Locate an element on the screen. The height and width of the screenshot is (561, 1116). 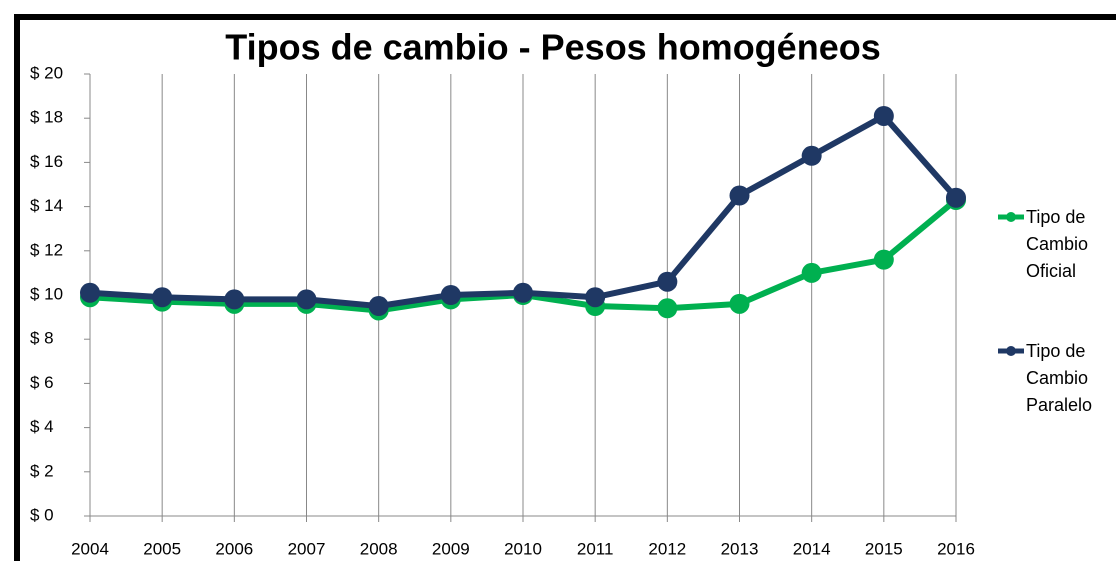
y-tick-label: $ 16 is located at coordinates (46, 161).